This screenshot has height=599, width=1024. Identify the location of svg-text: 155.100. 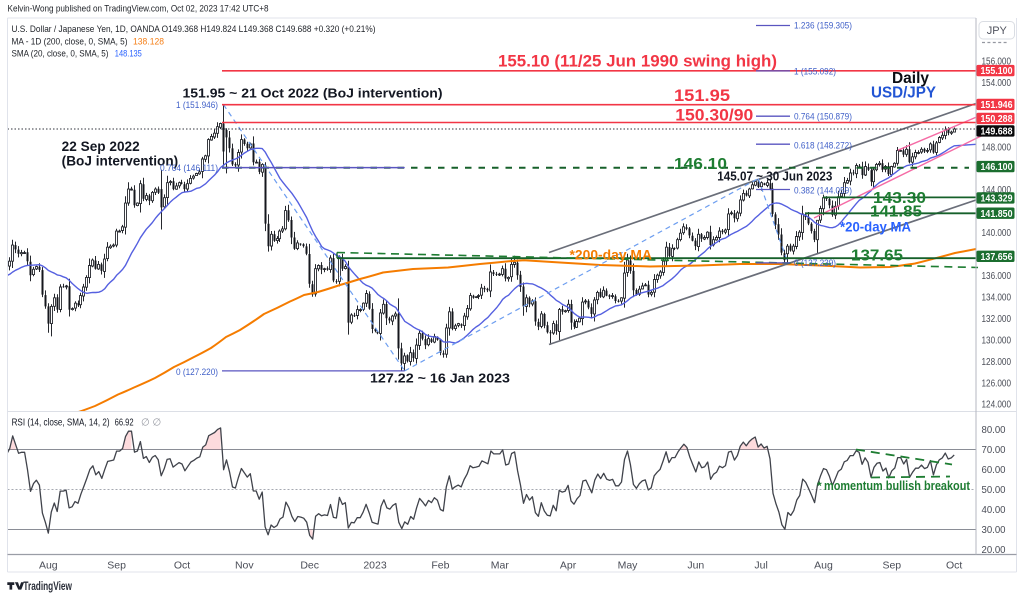
(997, 71).